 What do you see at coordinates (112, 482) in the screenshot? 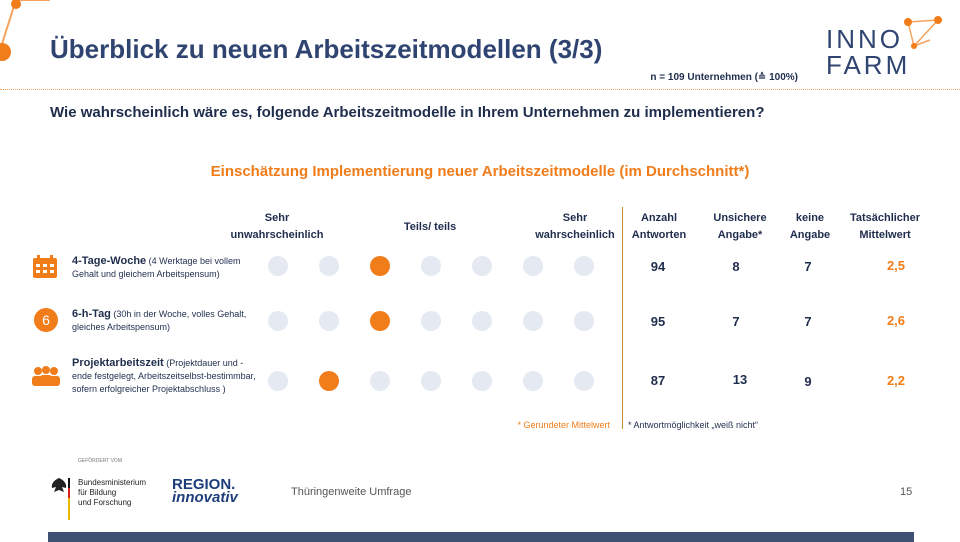
I see `bmbf-line1: Bundesministerium` at bounding box center [112, 482].